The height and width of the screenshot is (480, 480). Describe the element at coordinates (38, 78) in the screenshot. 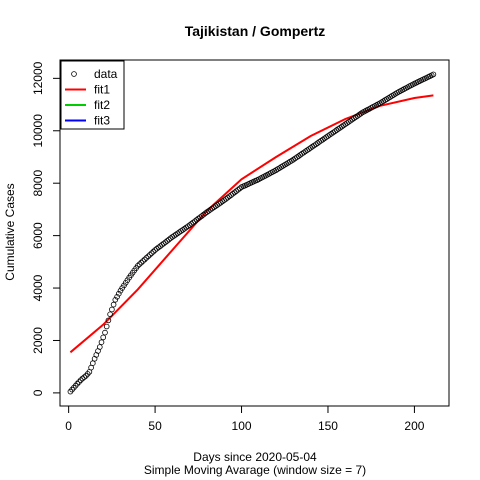

I see `y-tick-label: 12000` at that location.